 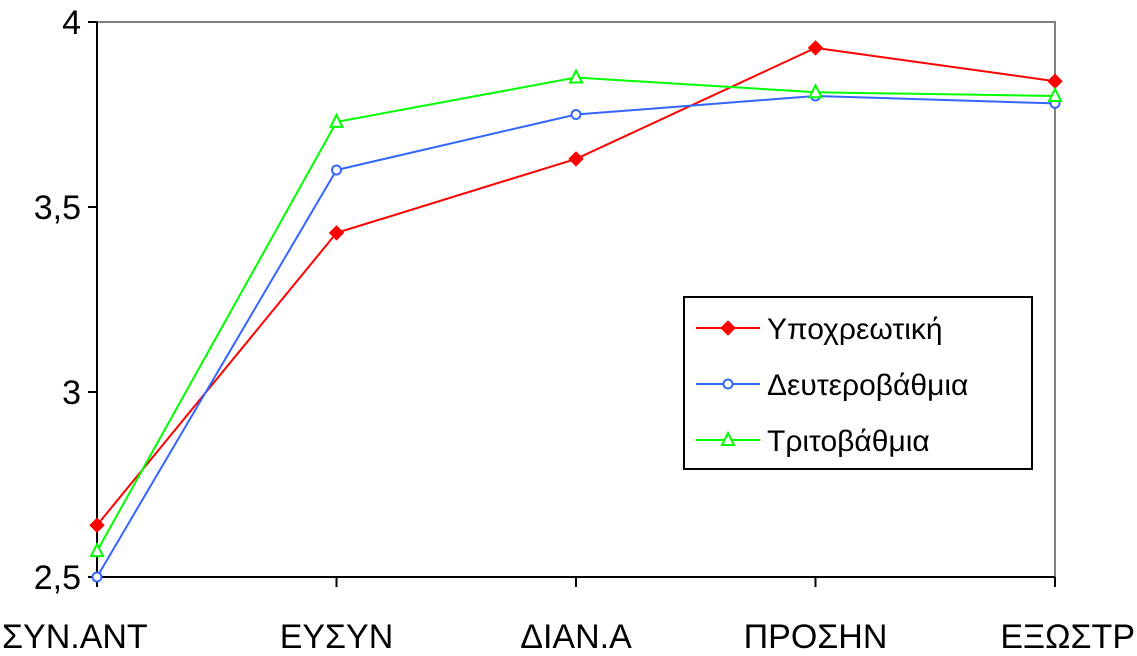 I want to click on y-tick-label: 3,5, so click(x=57, y=208).